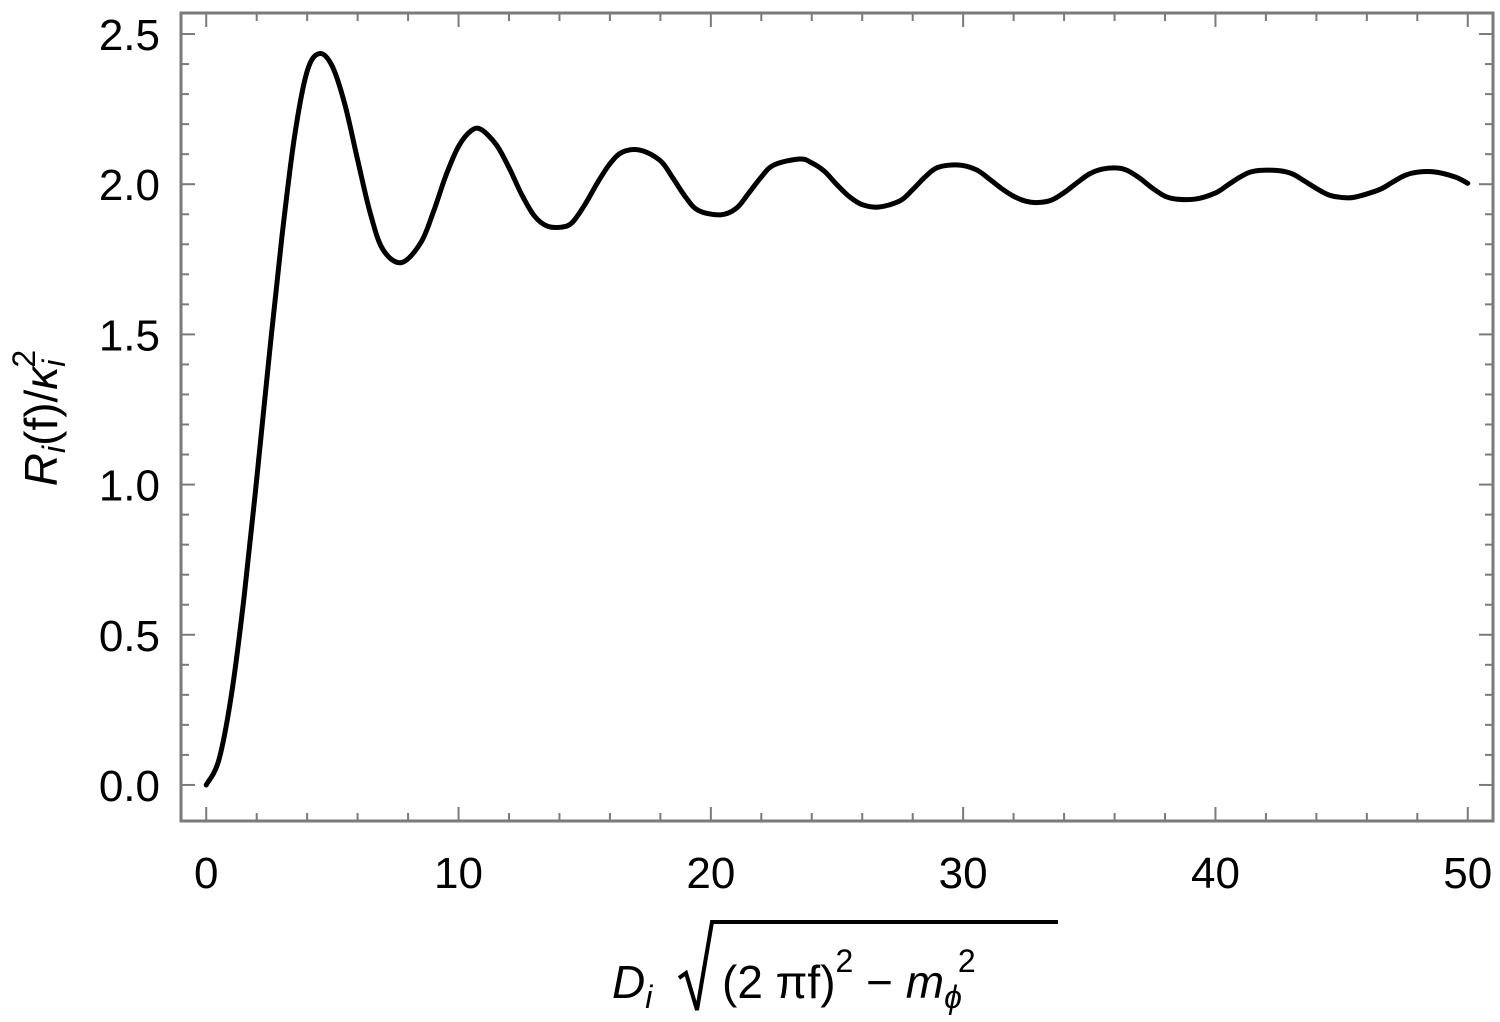  Describe the element at coordinates (1215, 873) in the screenshot. I see `x-tick-label: 40` at that location.